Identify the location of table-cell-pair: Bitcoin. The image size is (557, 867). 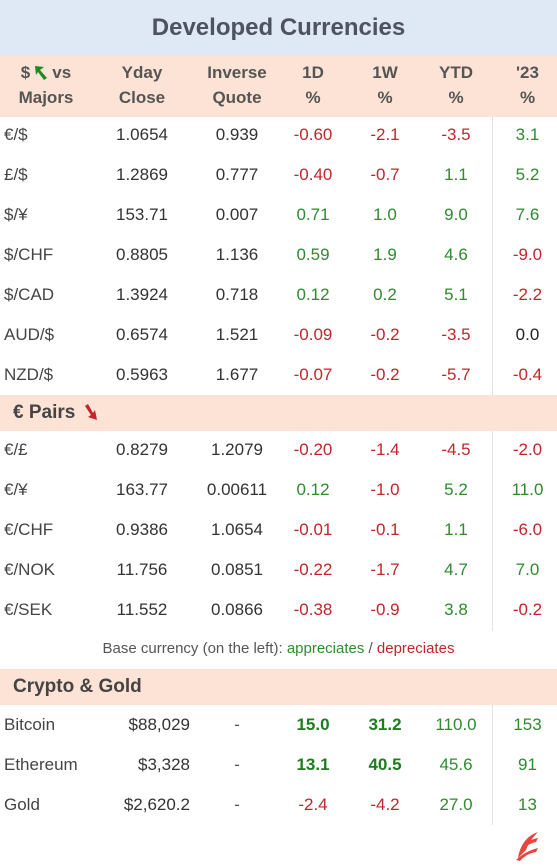
(30, 724).